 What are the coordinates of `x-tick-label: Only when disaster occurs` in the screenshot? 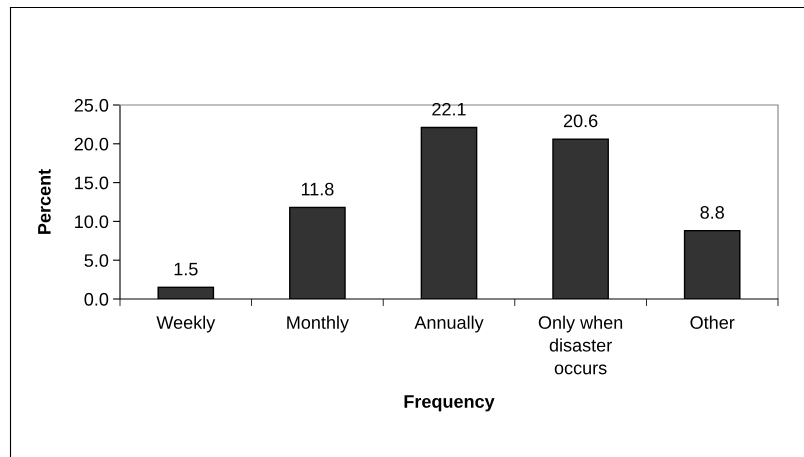 It's located at (580, 345).